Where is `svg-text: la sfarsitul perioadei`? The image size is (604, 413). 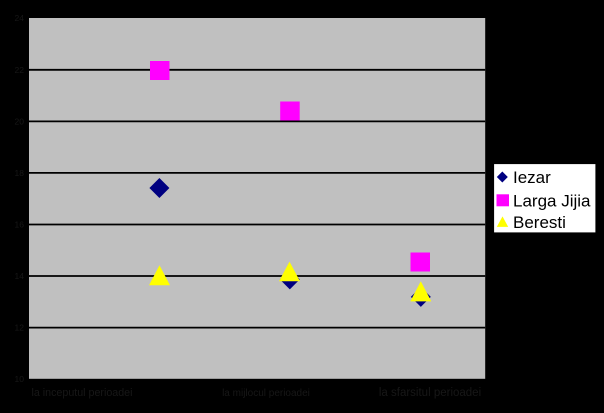
svg-text: la sfarsitul perioadei is located at coordinates (430, 393).